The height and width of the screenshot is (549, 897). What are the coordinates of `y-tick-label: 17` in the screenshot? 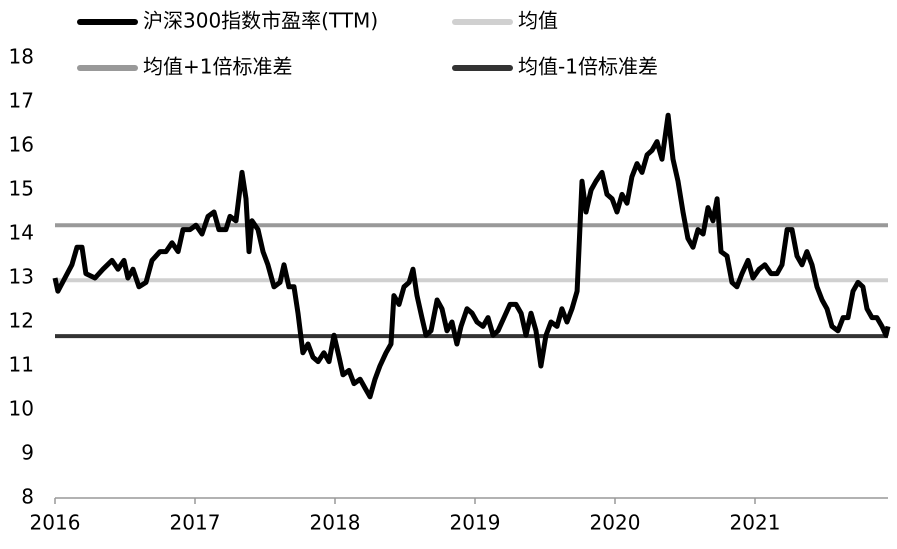 It's located at (21, 101).